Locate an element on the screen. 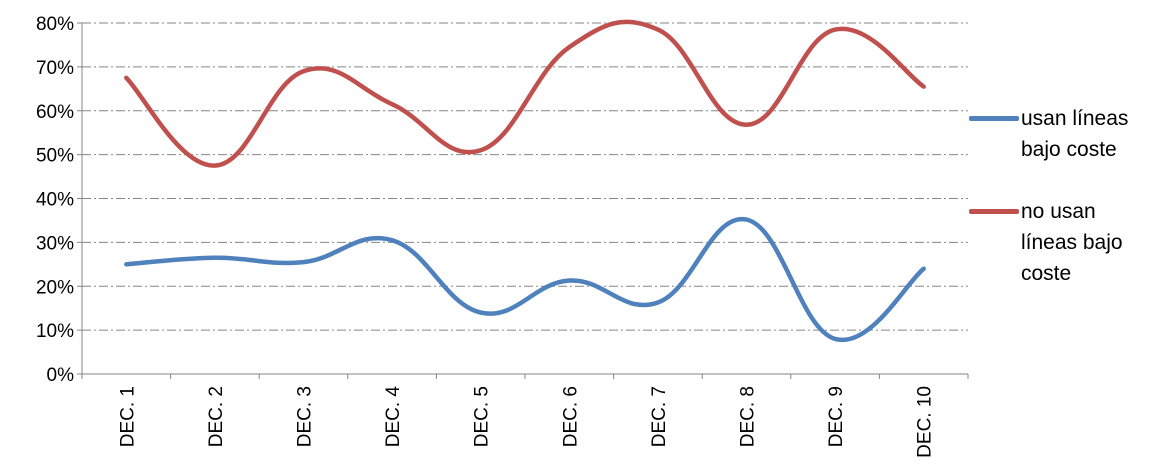 The height and width of the screenshot is (473, 1157). legend-item-no-usan: no usan líneas bajo coste is located at coordinates (1061, 242).